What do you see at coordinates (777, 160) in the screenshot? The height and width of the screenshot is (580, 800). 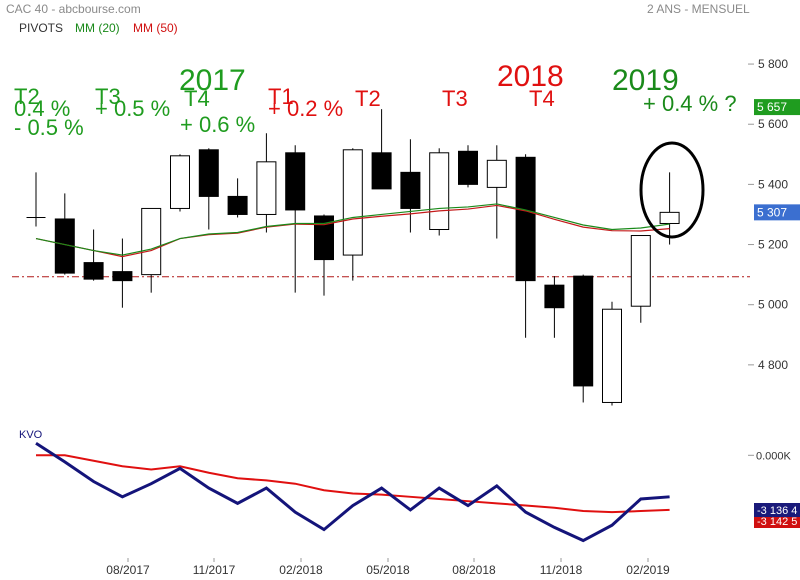 I see `value-badges: 5 657 5 307` at bounding box center [777, 160].